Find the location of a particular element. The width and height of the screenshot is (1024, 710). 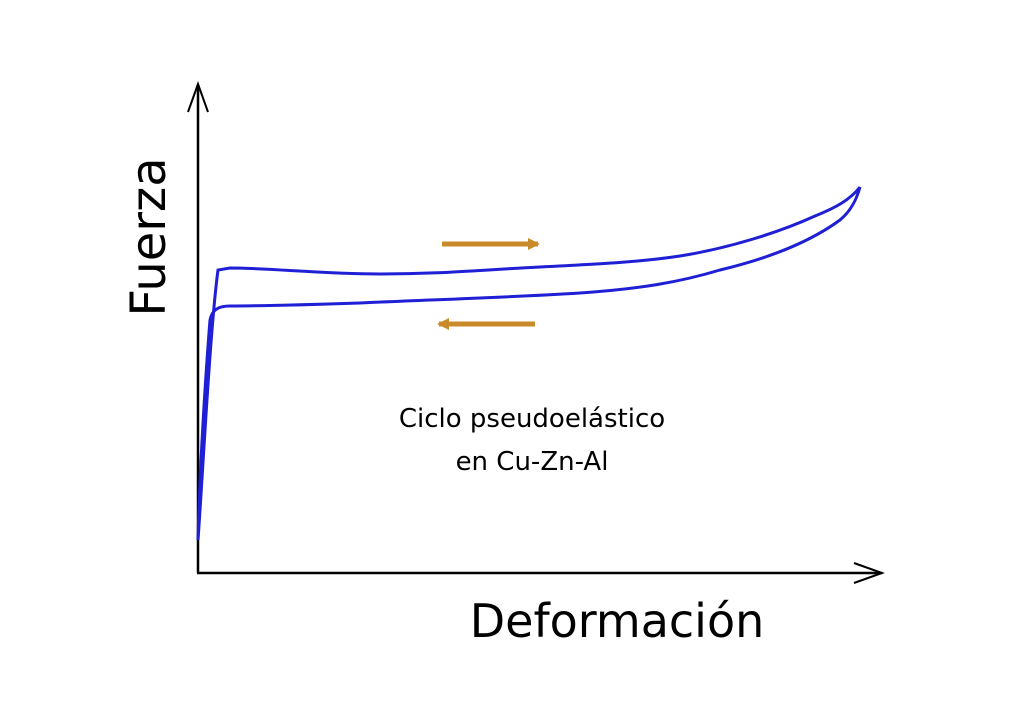

y-axis-arrow is located at coordinates (198, 97).